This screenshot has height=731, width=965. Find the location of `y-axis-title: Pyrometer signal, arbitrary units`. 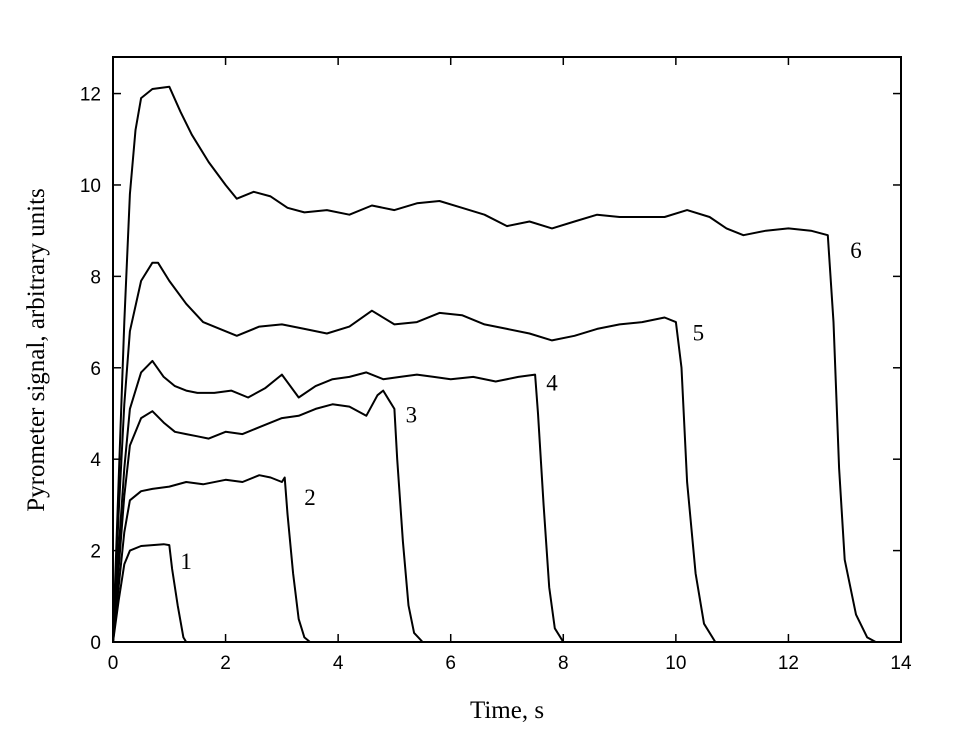

y-axis-title: Pyrometer signal, arbitrary units is located at coordinates (36, 350).